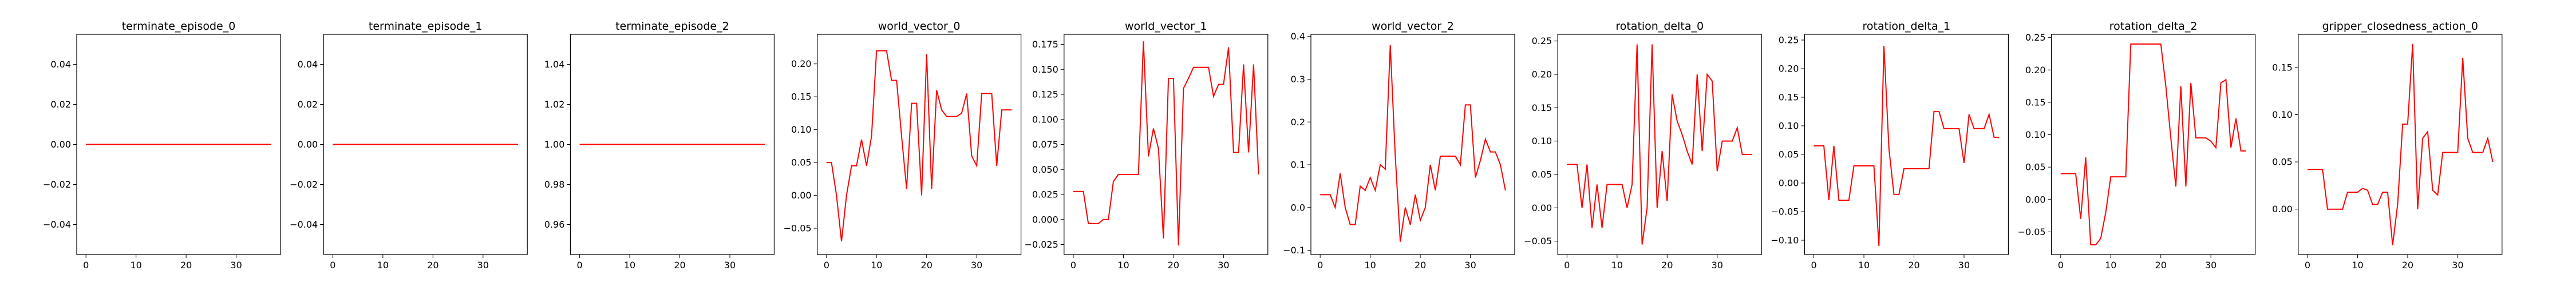  I want to click on y-tick-label: 0.100, so click(1045, 119).